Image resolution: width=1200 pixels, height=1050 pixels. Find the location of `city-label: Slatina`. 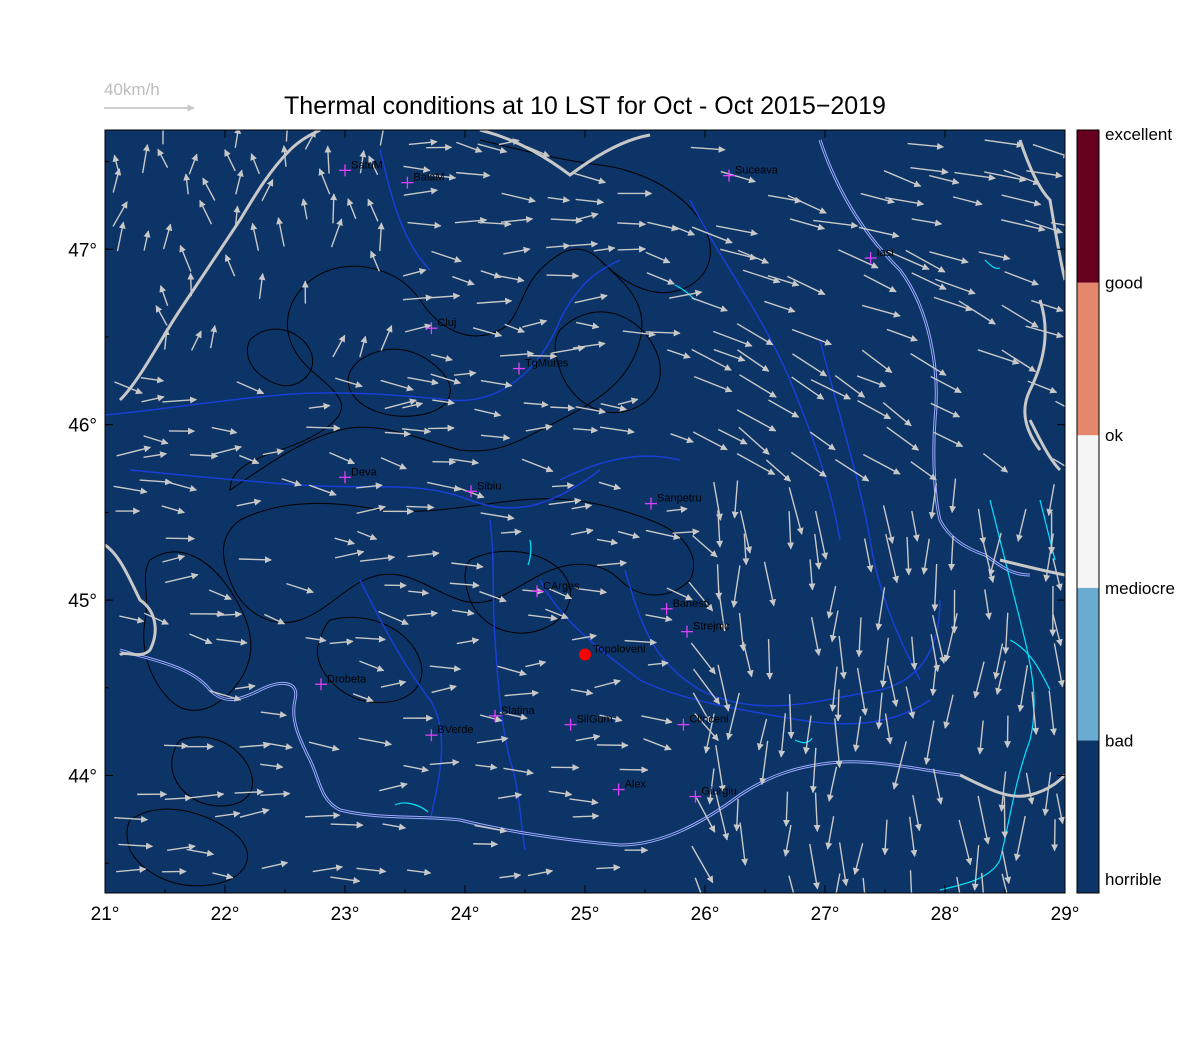

city-label: Slatina is located at coordinates (518, 711).